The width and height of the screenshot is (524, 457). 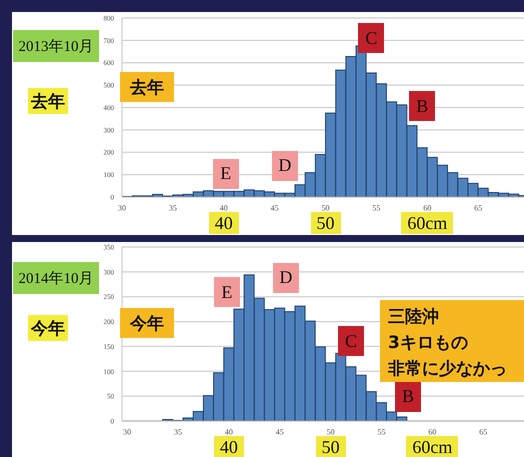 What do you see at coordinates (147, 87) in the screenshot?
I see `annotation: 去年` at bounding box center [147, 87].